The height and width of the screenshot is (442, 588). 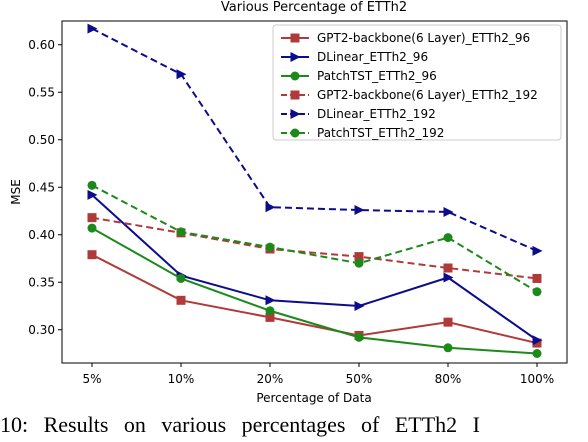 I want to click on x-axis: 5% 10% 20% 50% 80% 100%, so click(x=318, y=374).